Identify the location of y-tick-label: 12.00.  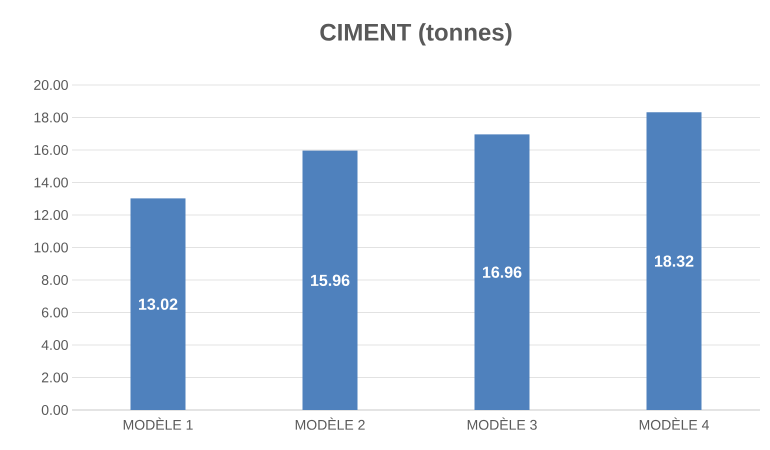
(51, 215).